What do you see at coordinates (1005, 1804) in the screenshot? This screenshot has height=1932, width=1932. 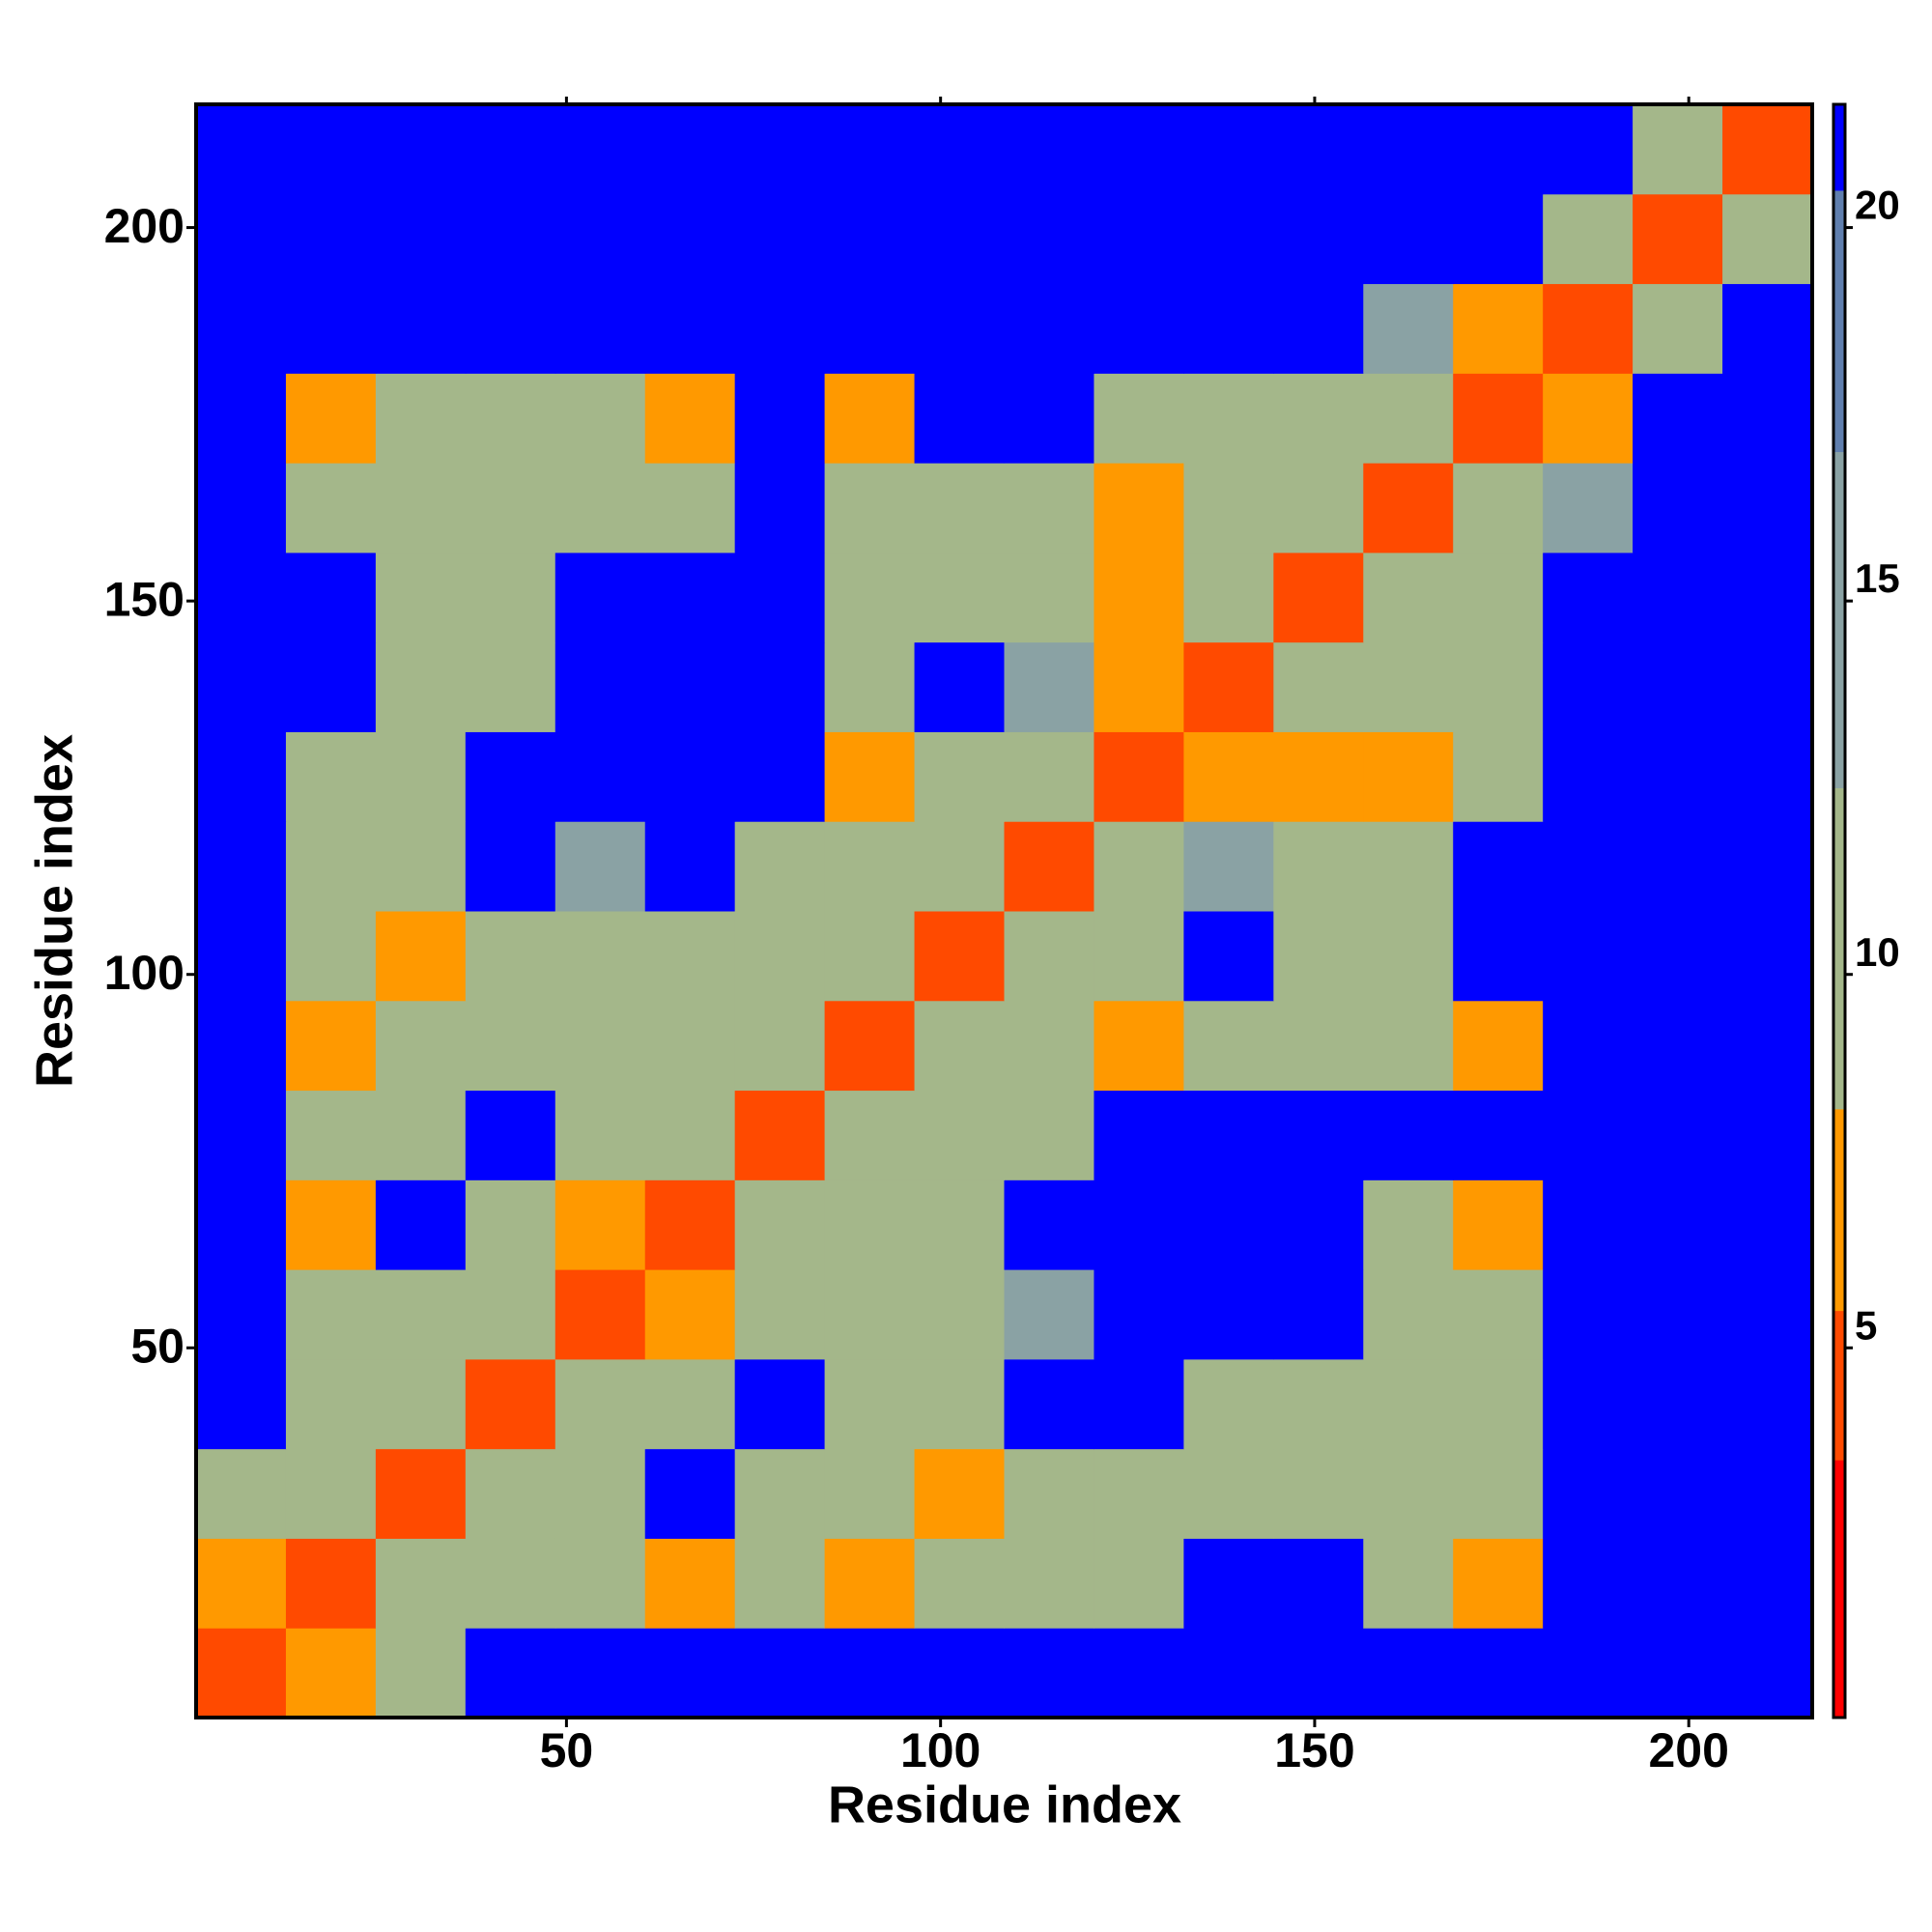 I see `x-axis-label: Residue index` at bounding box center [1005, 1804].